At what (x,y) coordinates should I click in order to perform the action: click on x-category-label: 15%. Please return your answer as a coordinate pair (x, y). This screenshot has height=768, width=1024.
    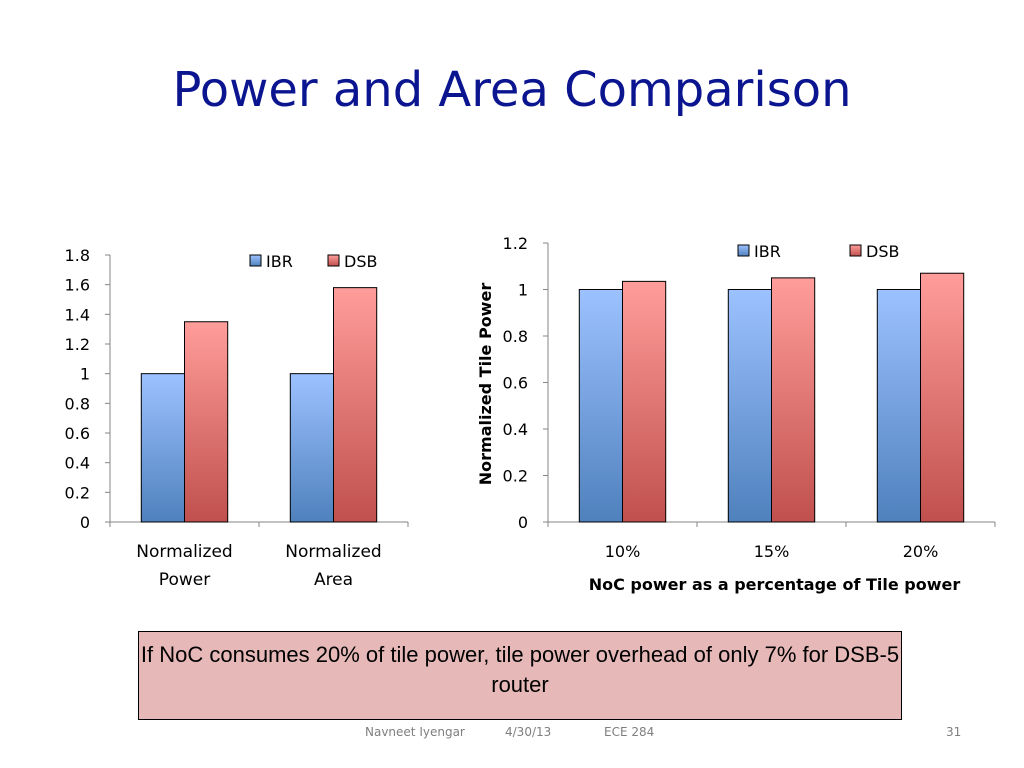
    Looking at the image, I should click on (772, 551).